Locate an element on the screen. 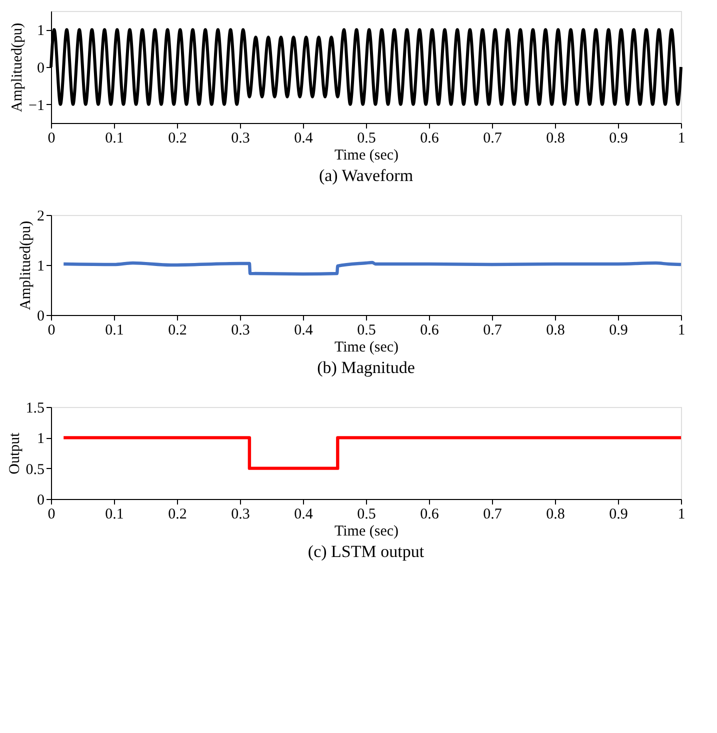 The image size is (717, 733). y-tick-label: 1.5 is located at coordinates (35, 408).